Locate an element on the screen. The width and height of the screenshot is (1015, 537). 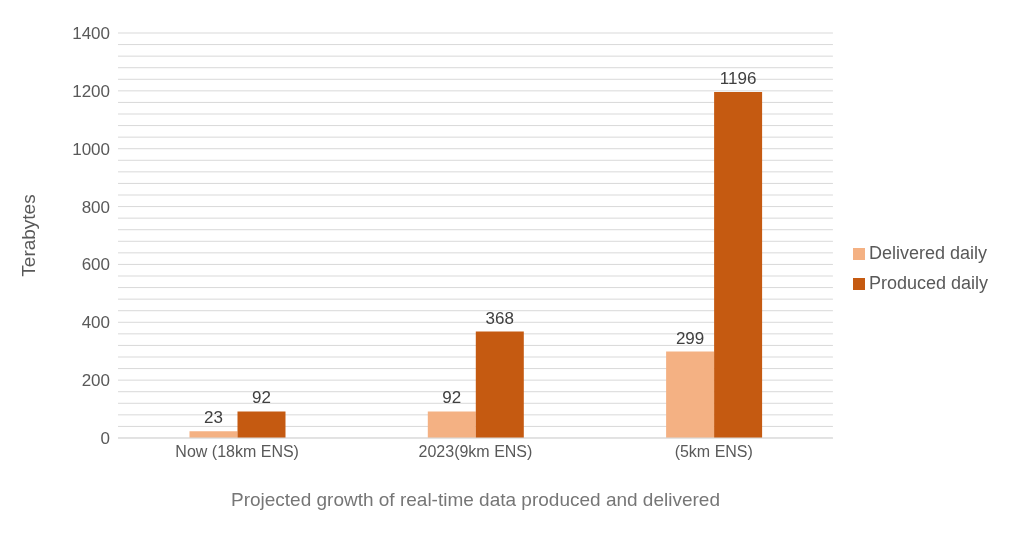
x-tick-label: 2023(9km ENS) is located at coordinates (475, 452).